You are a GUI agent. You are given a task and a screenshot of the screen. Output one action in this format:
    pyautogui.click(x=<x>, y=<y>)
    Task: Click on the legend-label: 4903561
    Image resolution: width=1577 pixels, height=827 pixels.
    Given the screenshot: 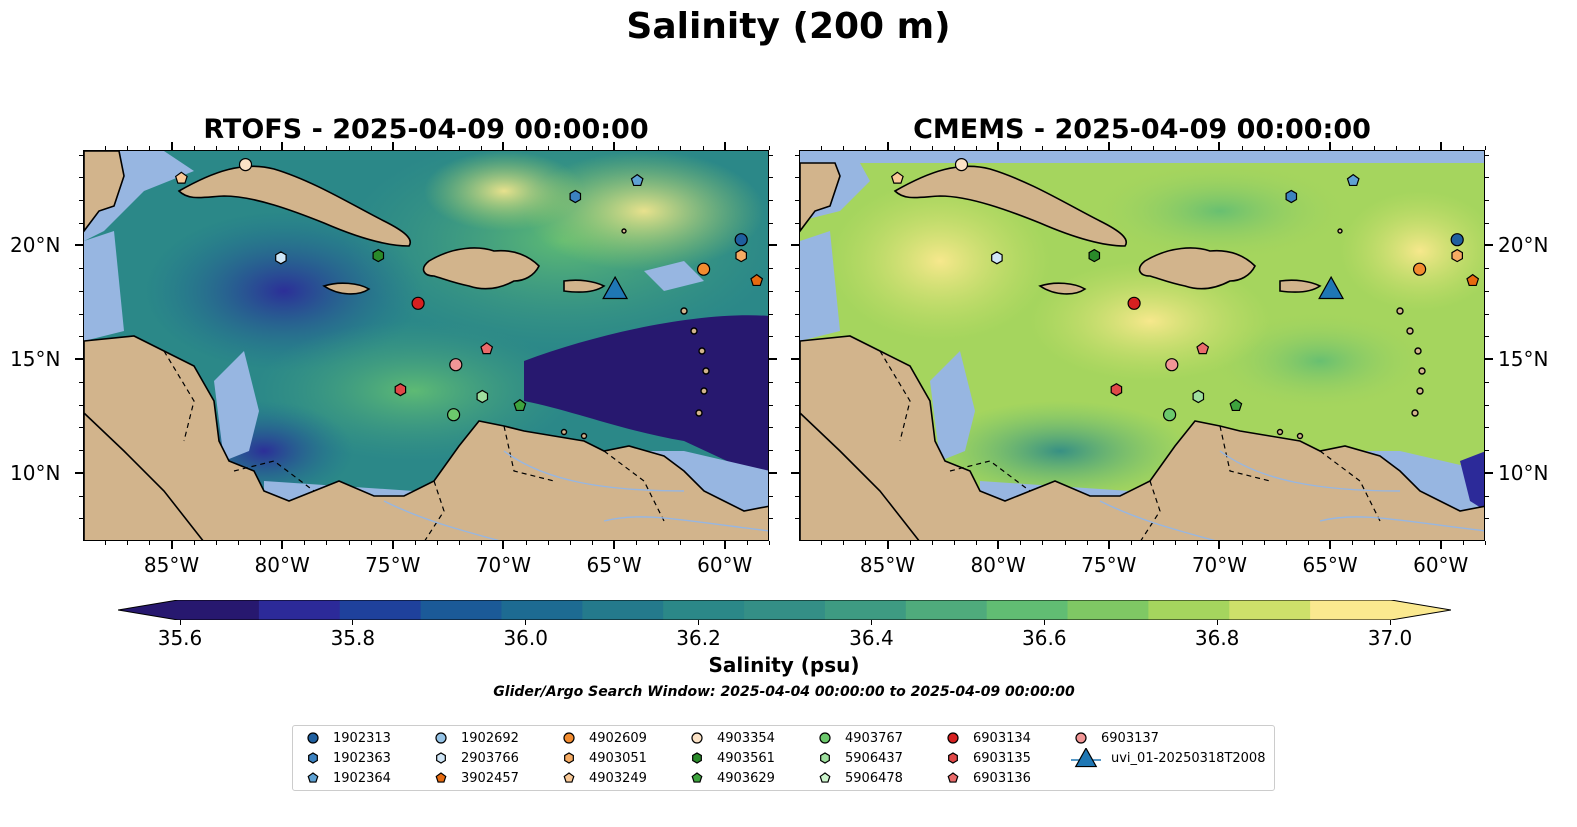 What is the action you would take?
    pyautogui.click(x=746, y=758)
    